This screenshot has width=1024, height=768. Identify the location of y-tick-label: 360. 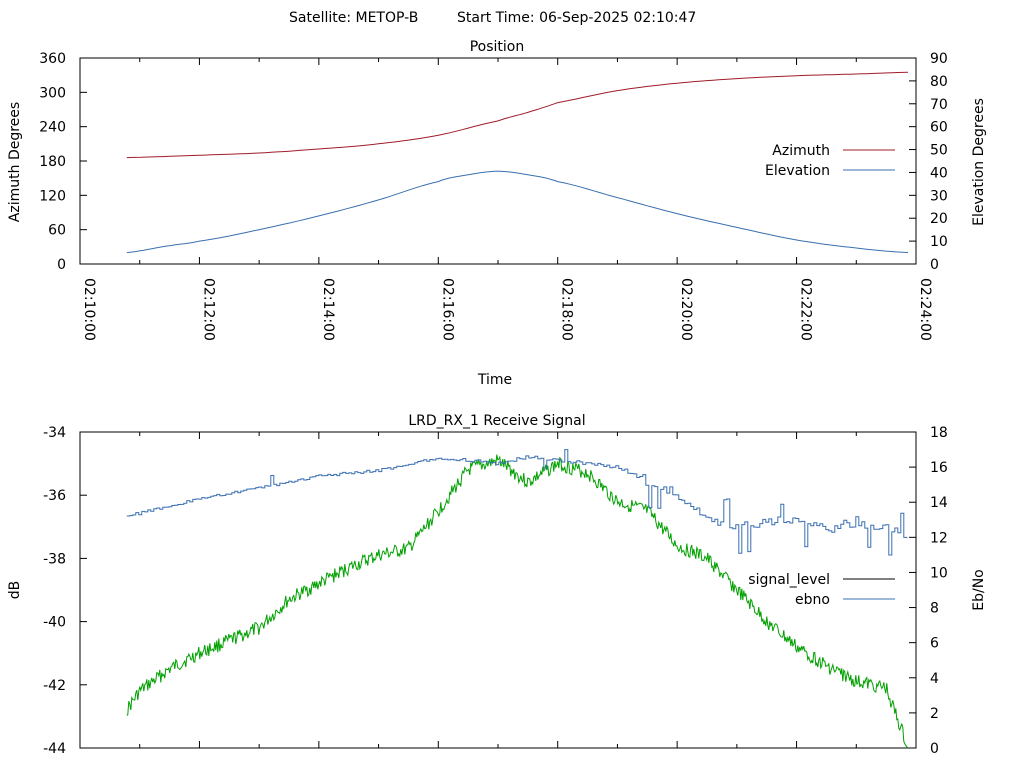
(52, 59).